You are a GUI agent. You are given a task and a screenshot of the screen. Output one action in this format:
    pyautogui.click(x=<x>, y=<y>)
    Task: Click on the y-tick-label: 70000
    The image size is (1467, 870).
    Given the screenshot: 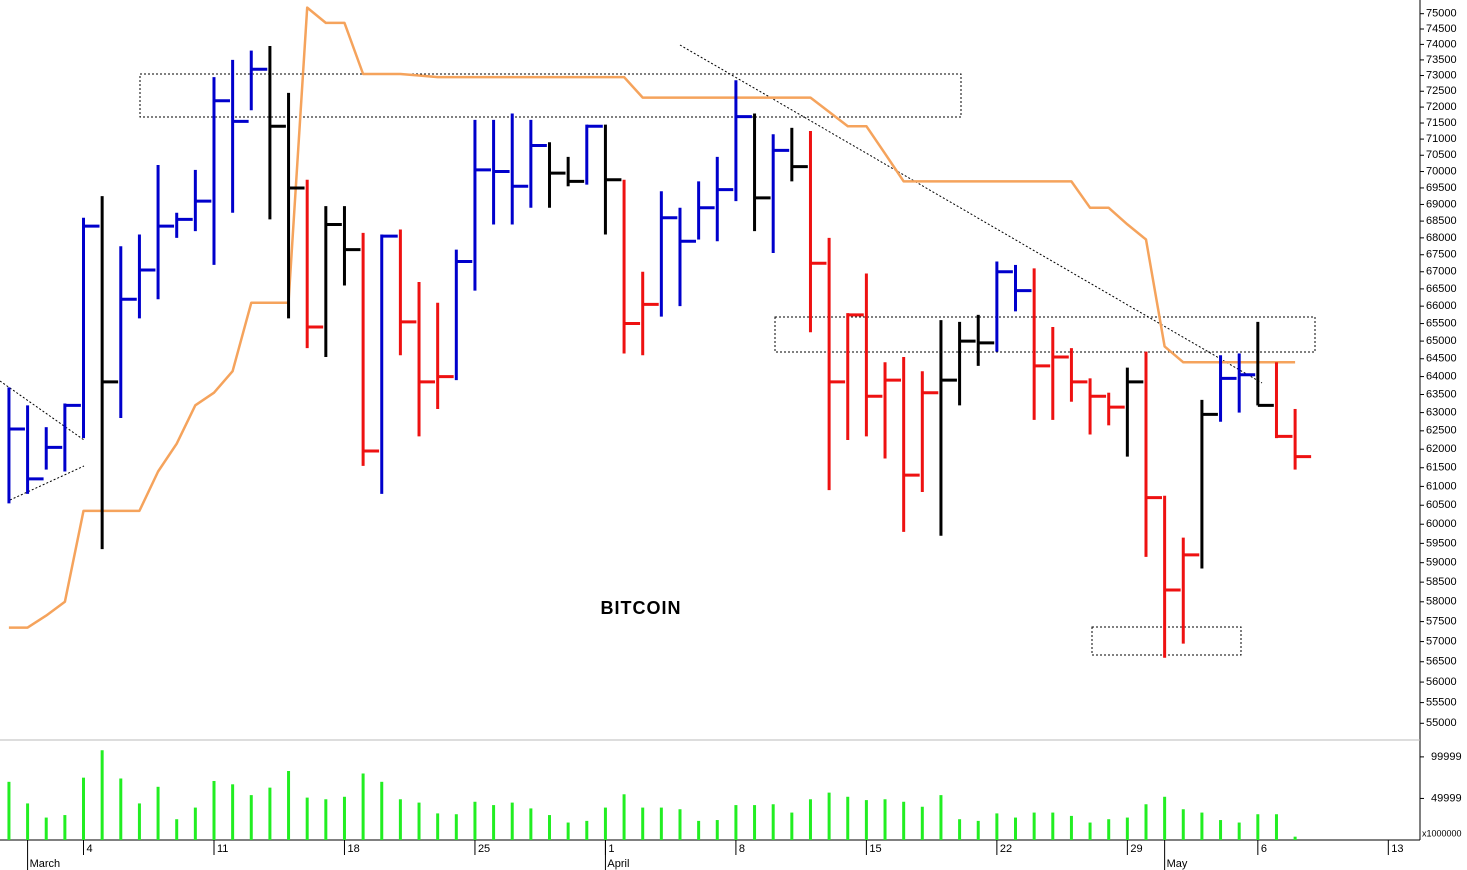 What is the action you would take?
    pyautogui.click(x=1441, y=171)
    